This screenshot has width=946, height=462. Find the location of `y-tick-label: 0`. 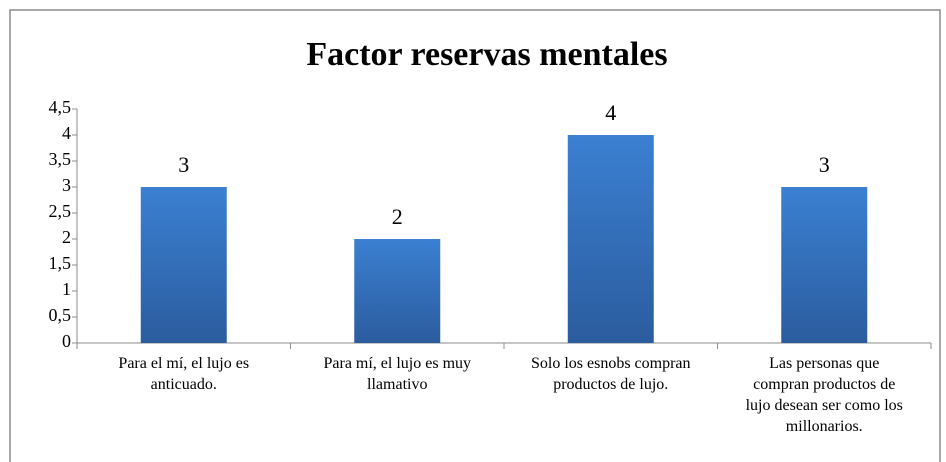

y-tick-label: 0 is located at coordinates (66, 341).